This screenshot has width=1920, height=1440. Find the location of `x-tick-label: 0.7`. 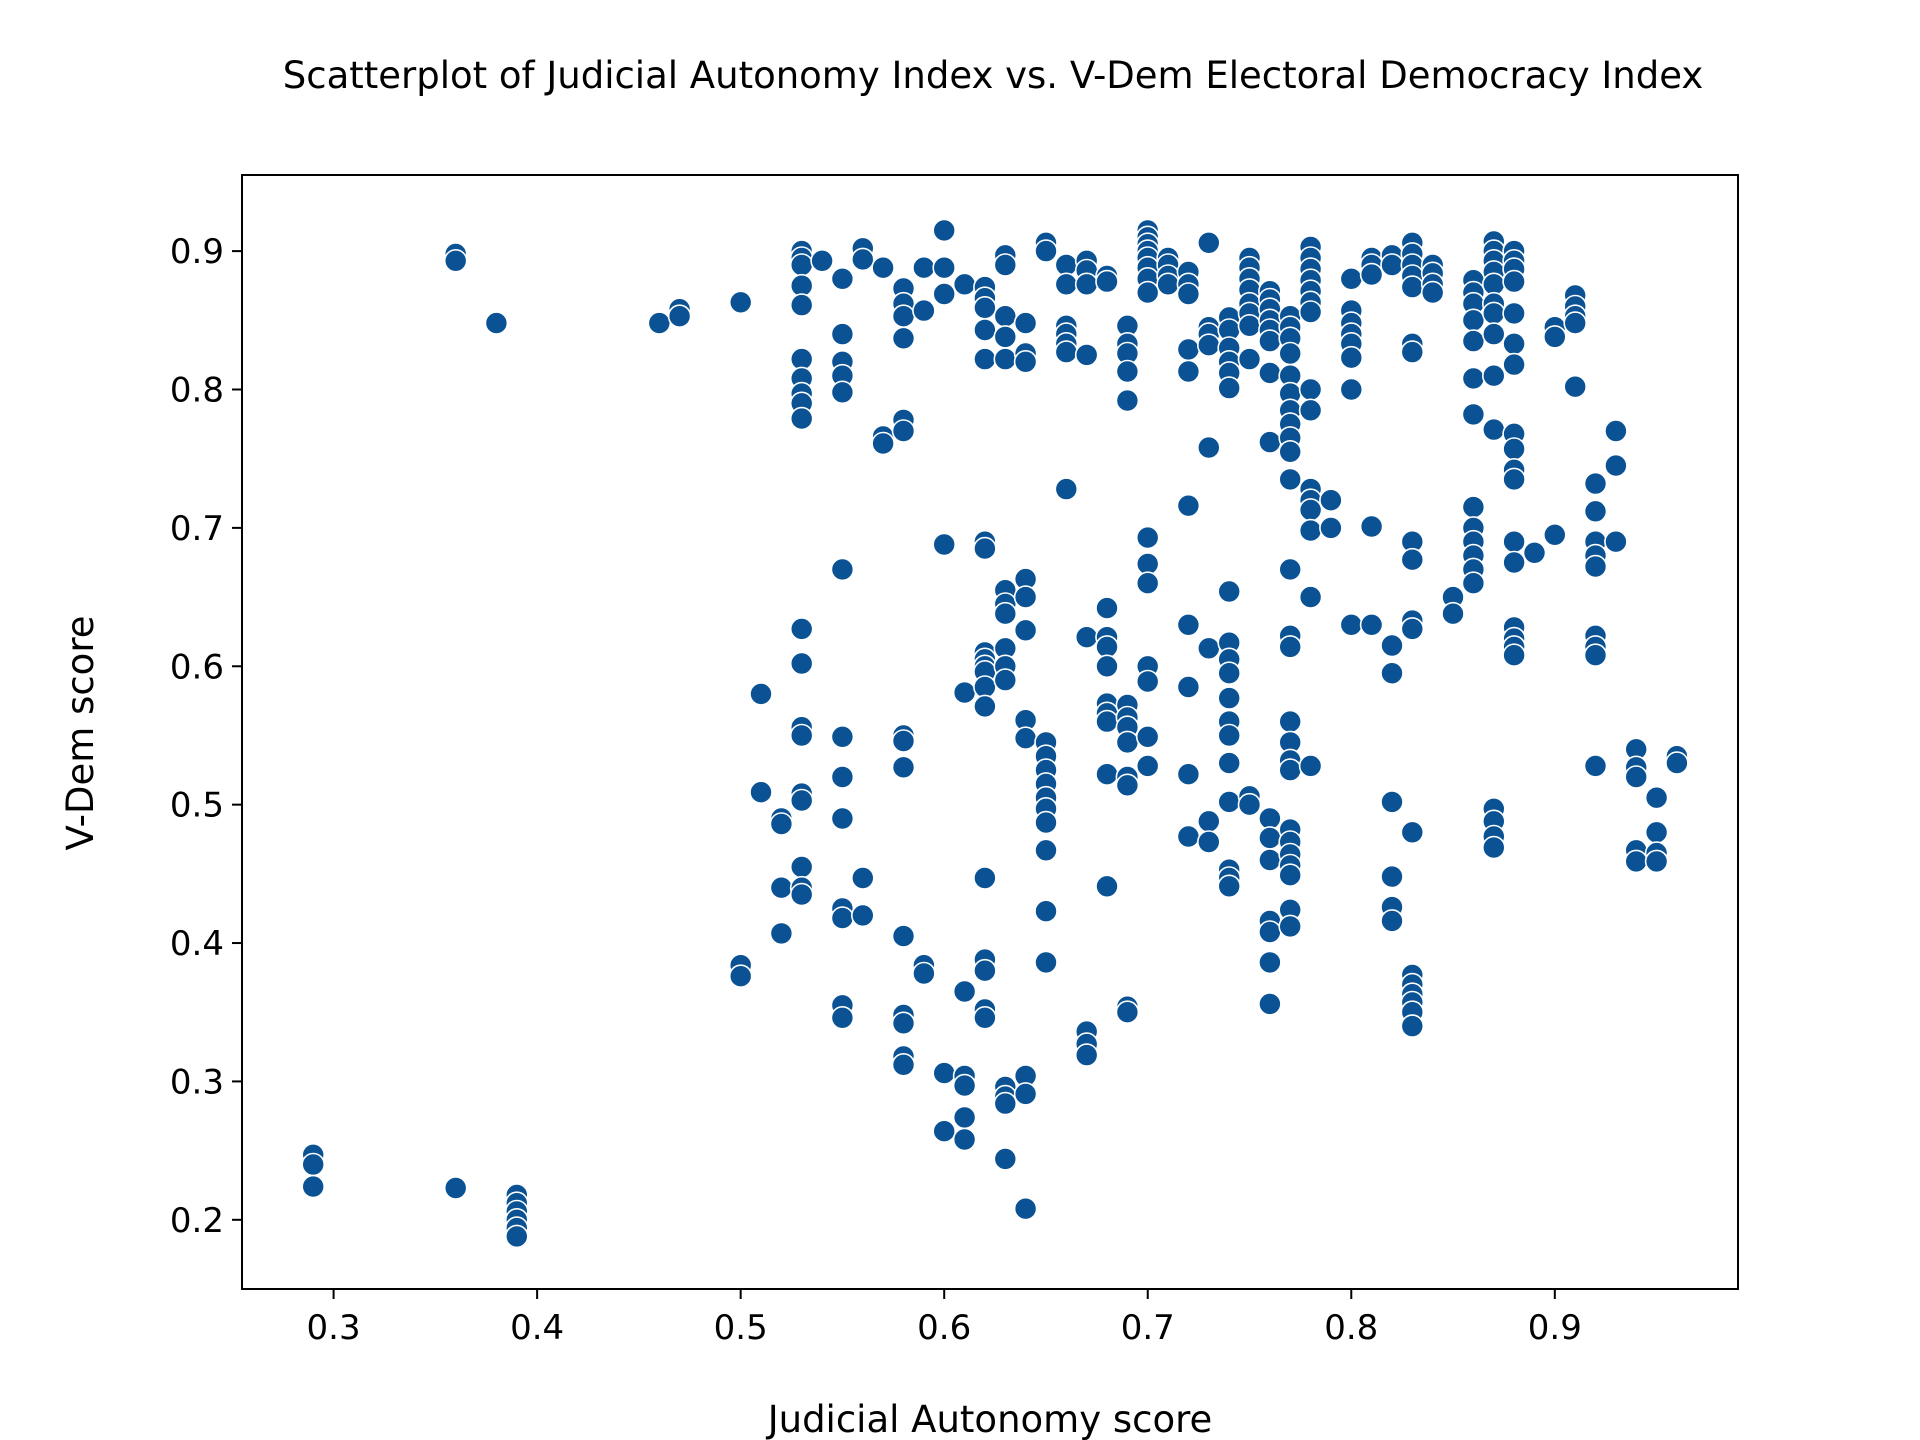

x-tick-label: 0.7 is located at coordinates (1148, 1328).